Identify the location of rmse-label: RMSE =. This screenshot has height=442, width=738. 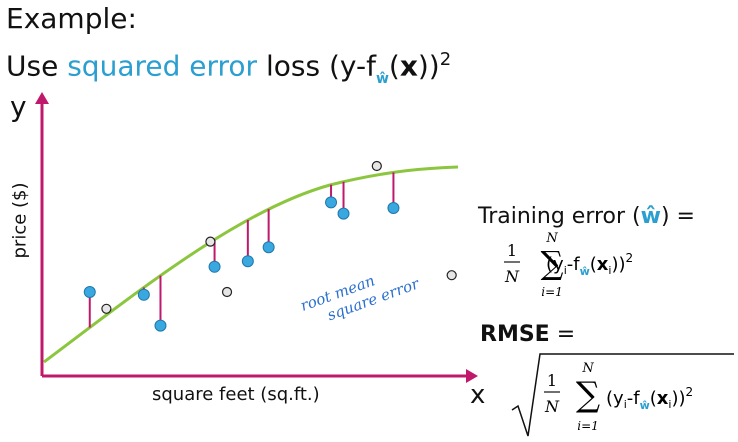
(527, 334).